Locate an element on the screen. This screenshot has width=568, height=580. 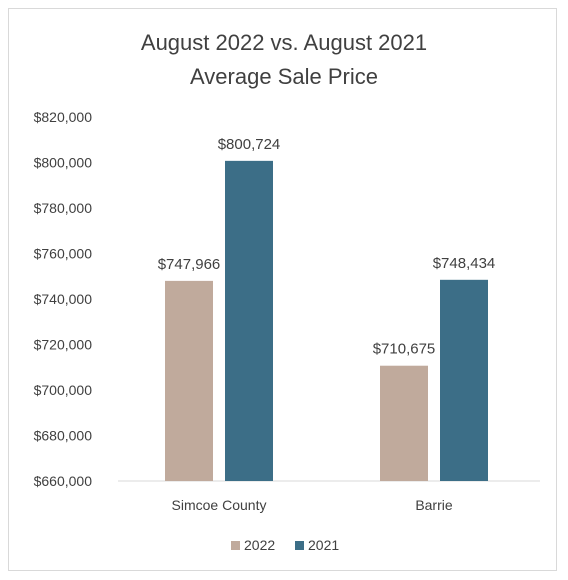
y-tick-label: $760,000 is located at coordinates (63, 254).